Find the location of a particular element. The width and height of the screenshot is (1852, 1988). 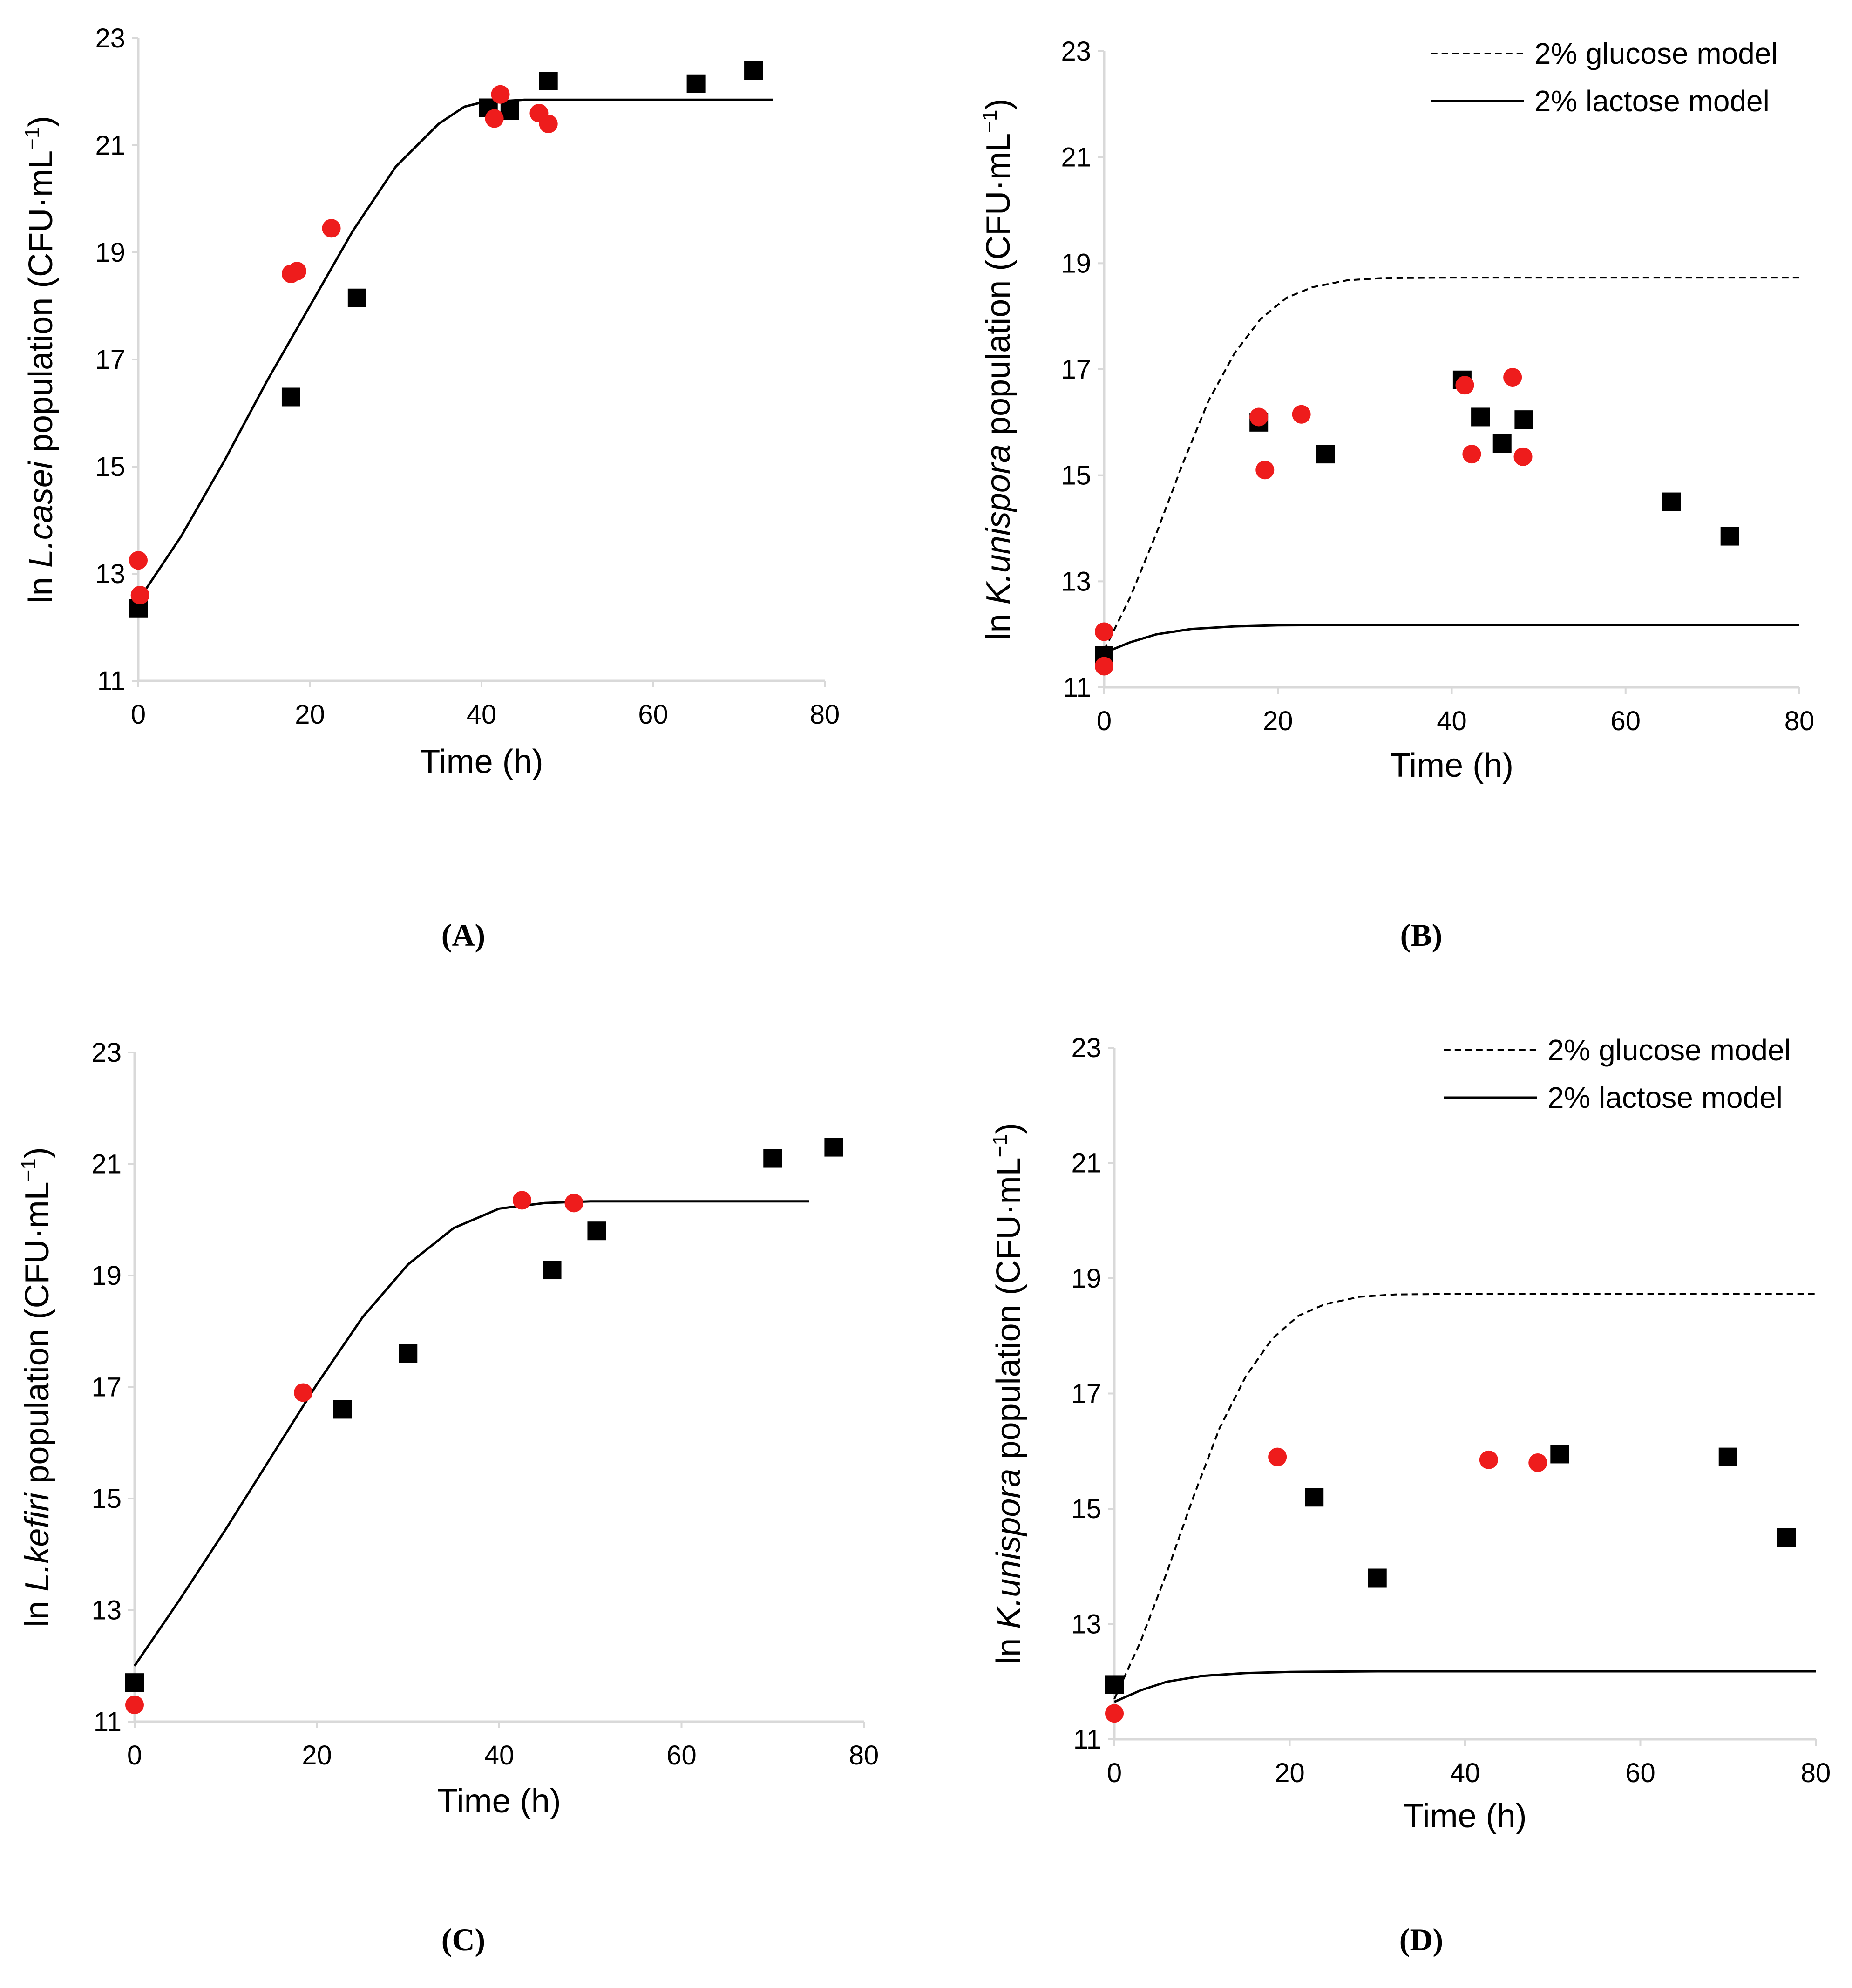

y-tick-label: 19 is located at coordinates (1076, 263).